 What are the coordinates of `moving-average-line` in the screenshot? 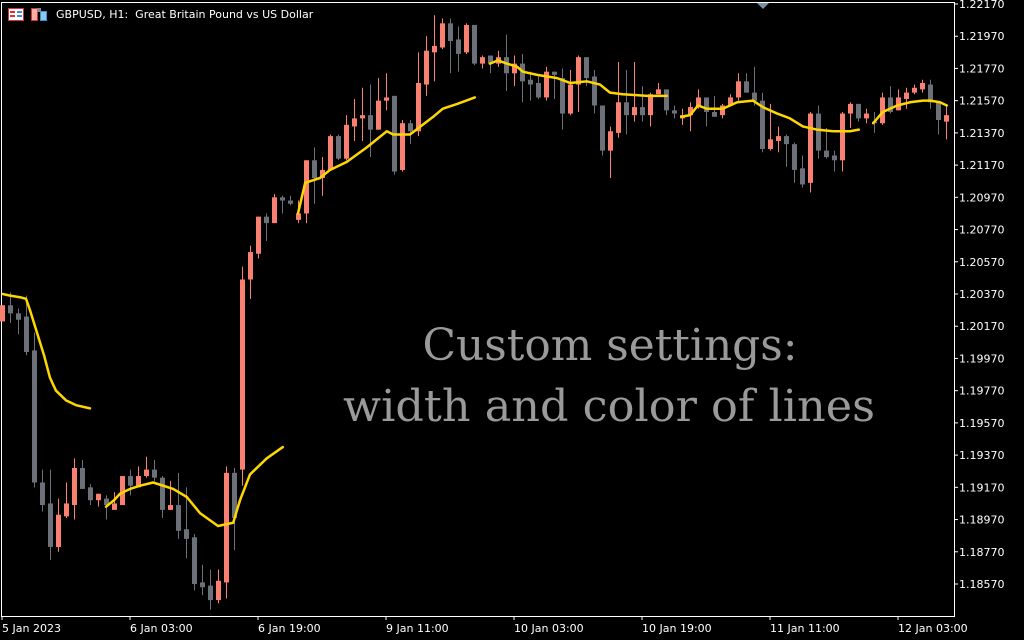 It's located at (194, 486).